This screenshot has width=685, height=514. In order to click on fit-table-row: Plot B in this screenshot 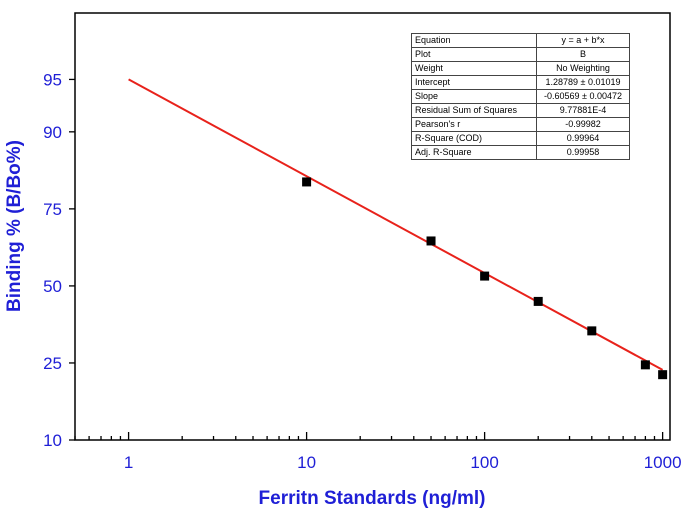, I will do `click(520, 54)`.